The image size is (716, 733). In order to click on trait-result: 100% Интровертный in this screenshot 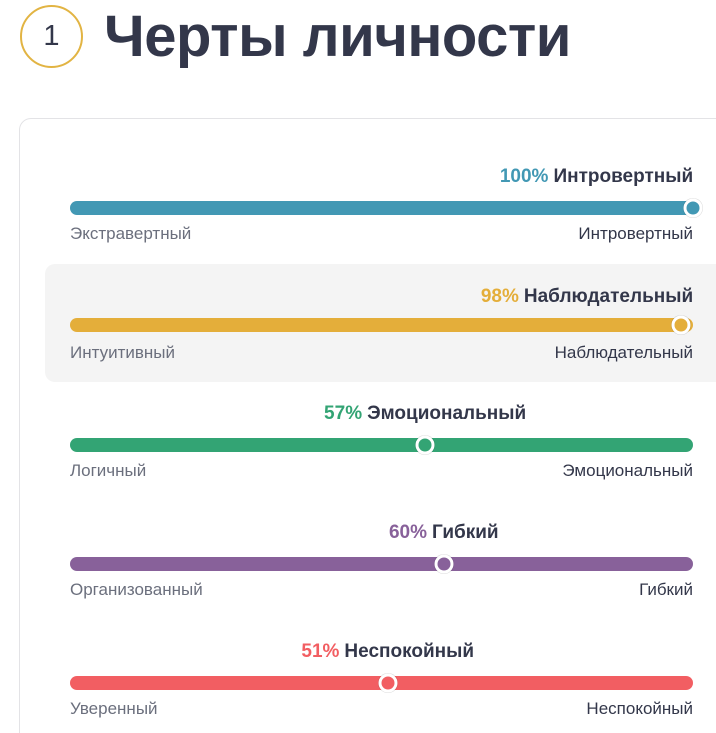, I will do `click(596, 177)`.